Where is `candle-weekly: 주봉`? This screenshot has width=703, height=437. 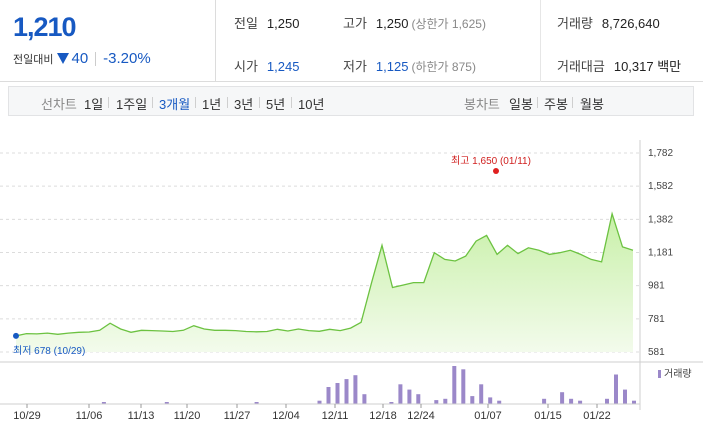 candle-weekly: 주봉 is located at coordinates (556, 104).